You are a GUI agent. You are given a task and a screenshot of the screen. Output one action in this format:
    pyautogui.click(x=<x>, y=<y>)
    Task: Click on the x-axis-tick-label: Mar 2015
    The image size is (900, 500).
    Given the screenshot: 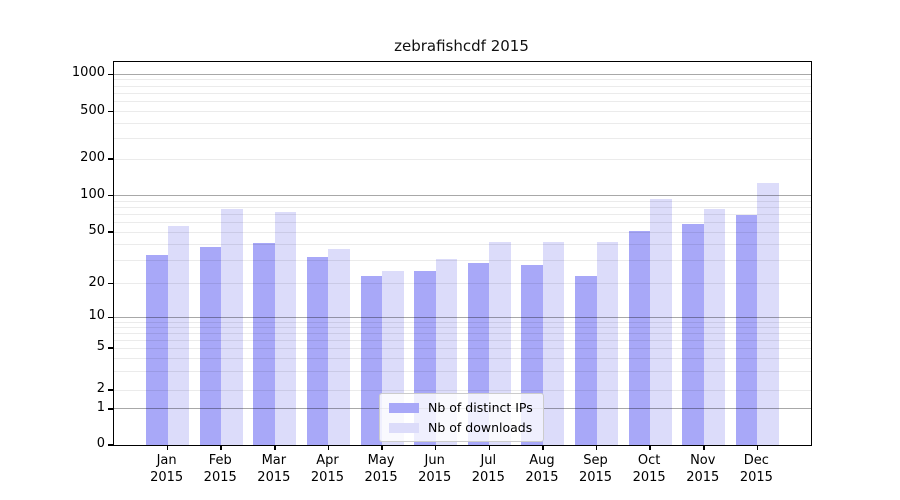 What is the action you would take?
    pyautogui.click(x=274, y=469)
    